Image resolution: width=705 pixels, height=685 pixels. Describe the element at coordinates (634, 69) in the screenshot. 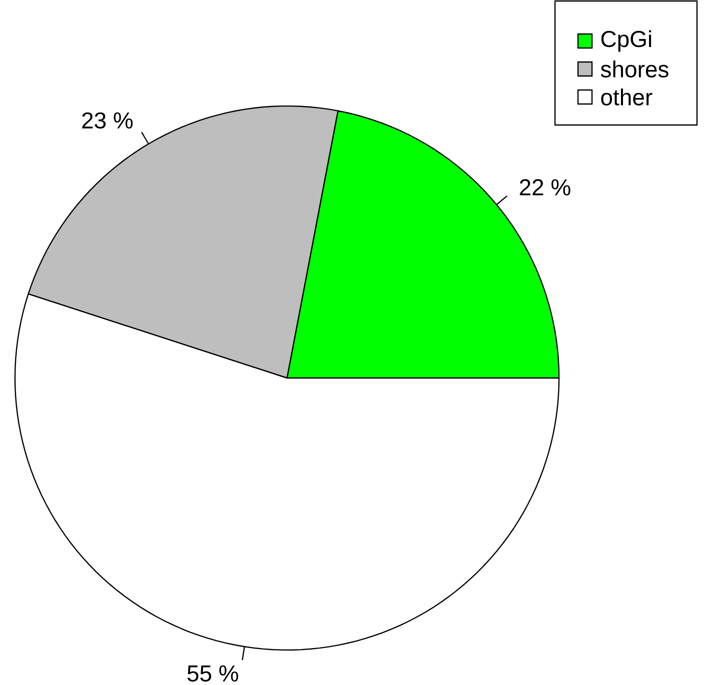

I see `legend-label: shores` at that location.